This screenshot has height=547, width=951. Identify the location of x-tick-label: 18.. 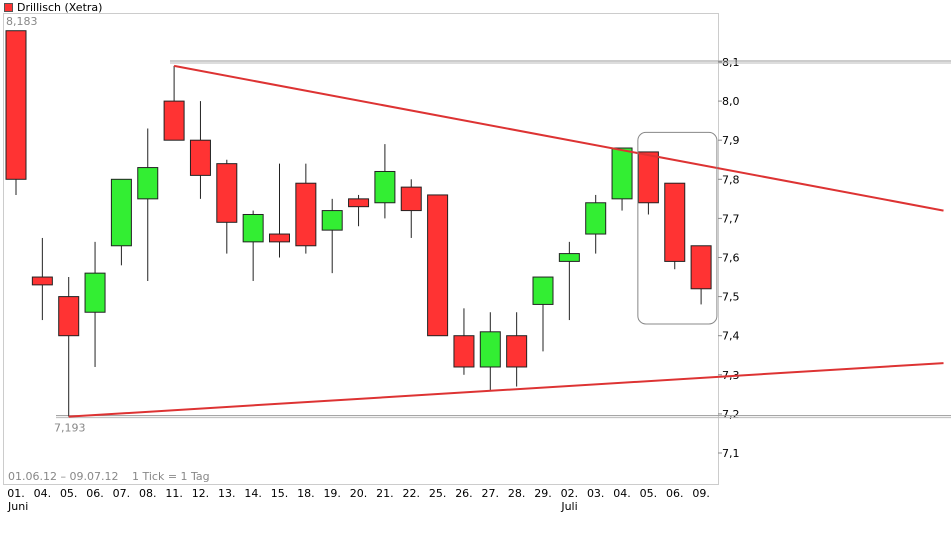
(306, 493).